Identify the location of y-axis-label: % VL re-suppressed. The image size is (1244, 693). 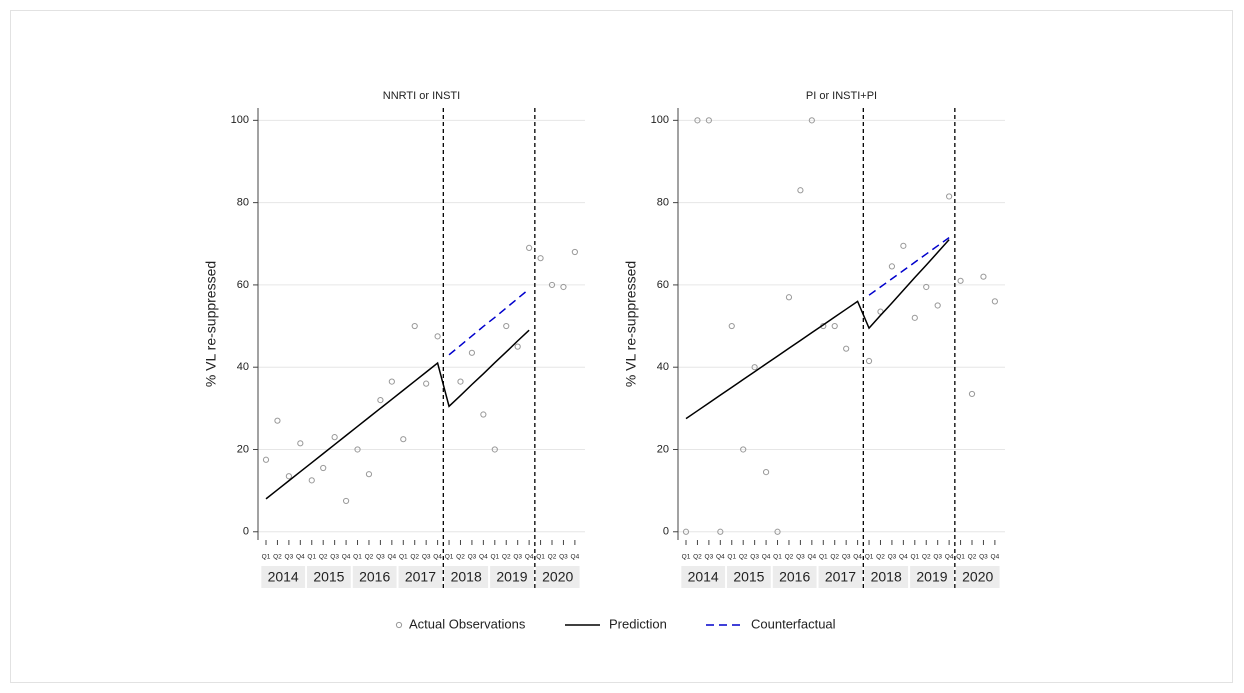
(631, 324).